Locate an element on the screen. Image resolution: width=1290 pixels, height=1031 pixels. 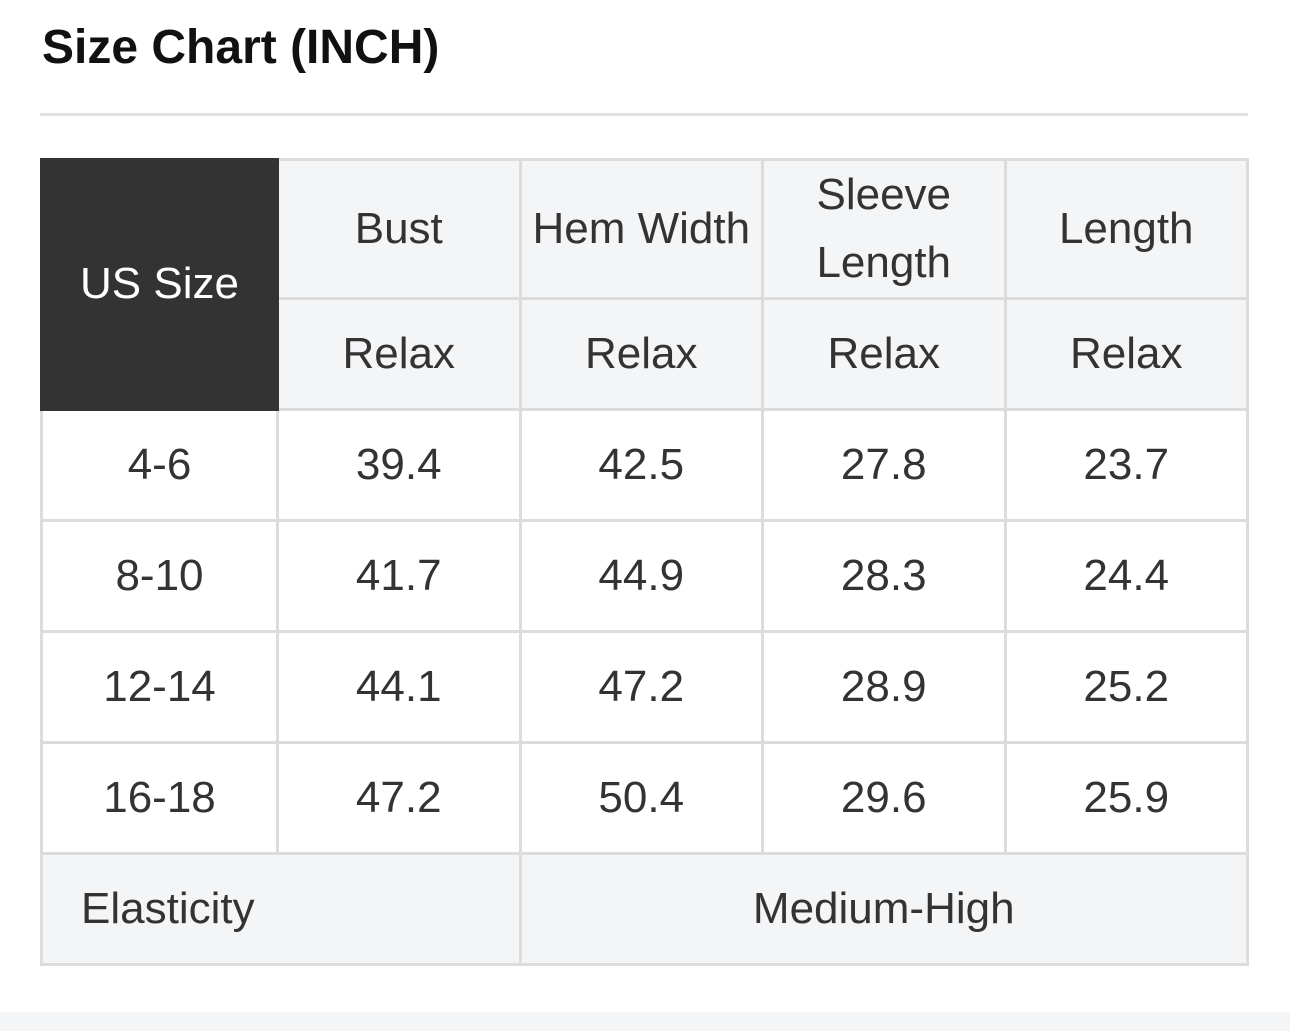
value-cell: 23.7 is located at coordinates (1126, 465).